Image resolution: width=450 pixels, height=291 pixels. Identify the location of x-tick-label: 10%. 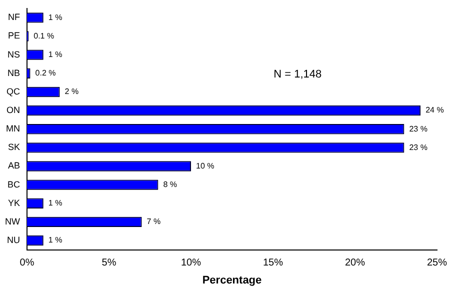
(191, 263).